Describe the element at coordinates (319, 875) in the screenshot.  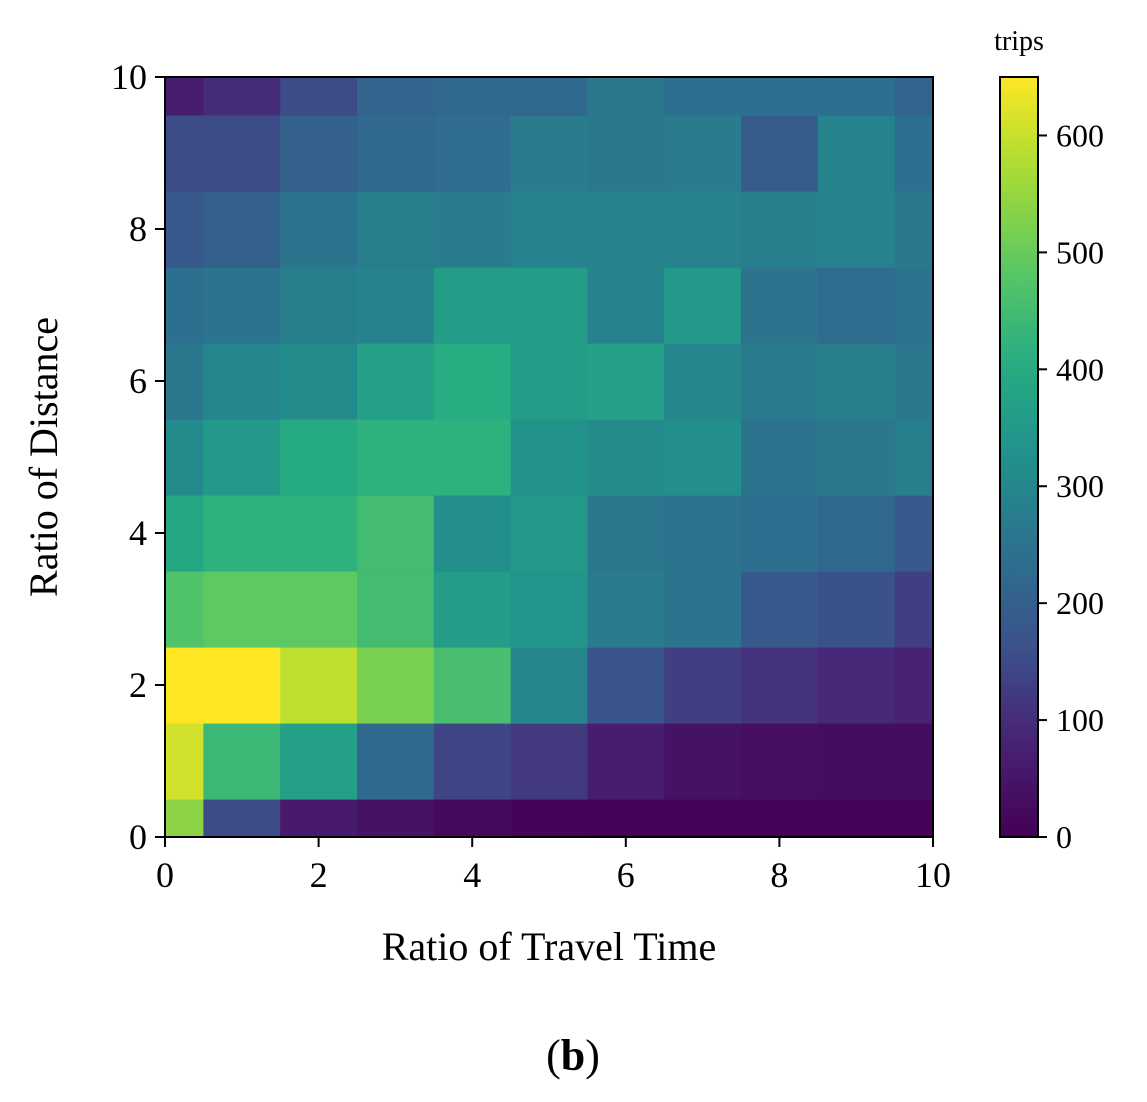
I see `x-tick-label: 2` at that location.